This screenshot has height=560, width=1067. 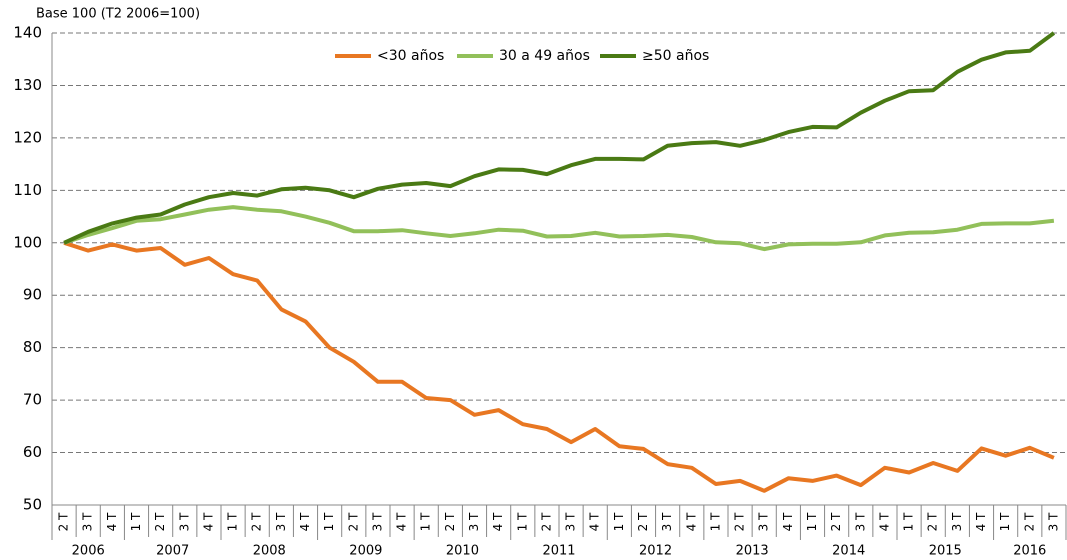 What do you see at coordinates (544, 56) in the screenshot?
I see `legend-label: 30 a 49 años` at bounding box center [544, 56].